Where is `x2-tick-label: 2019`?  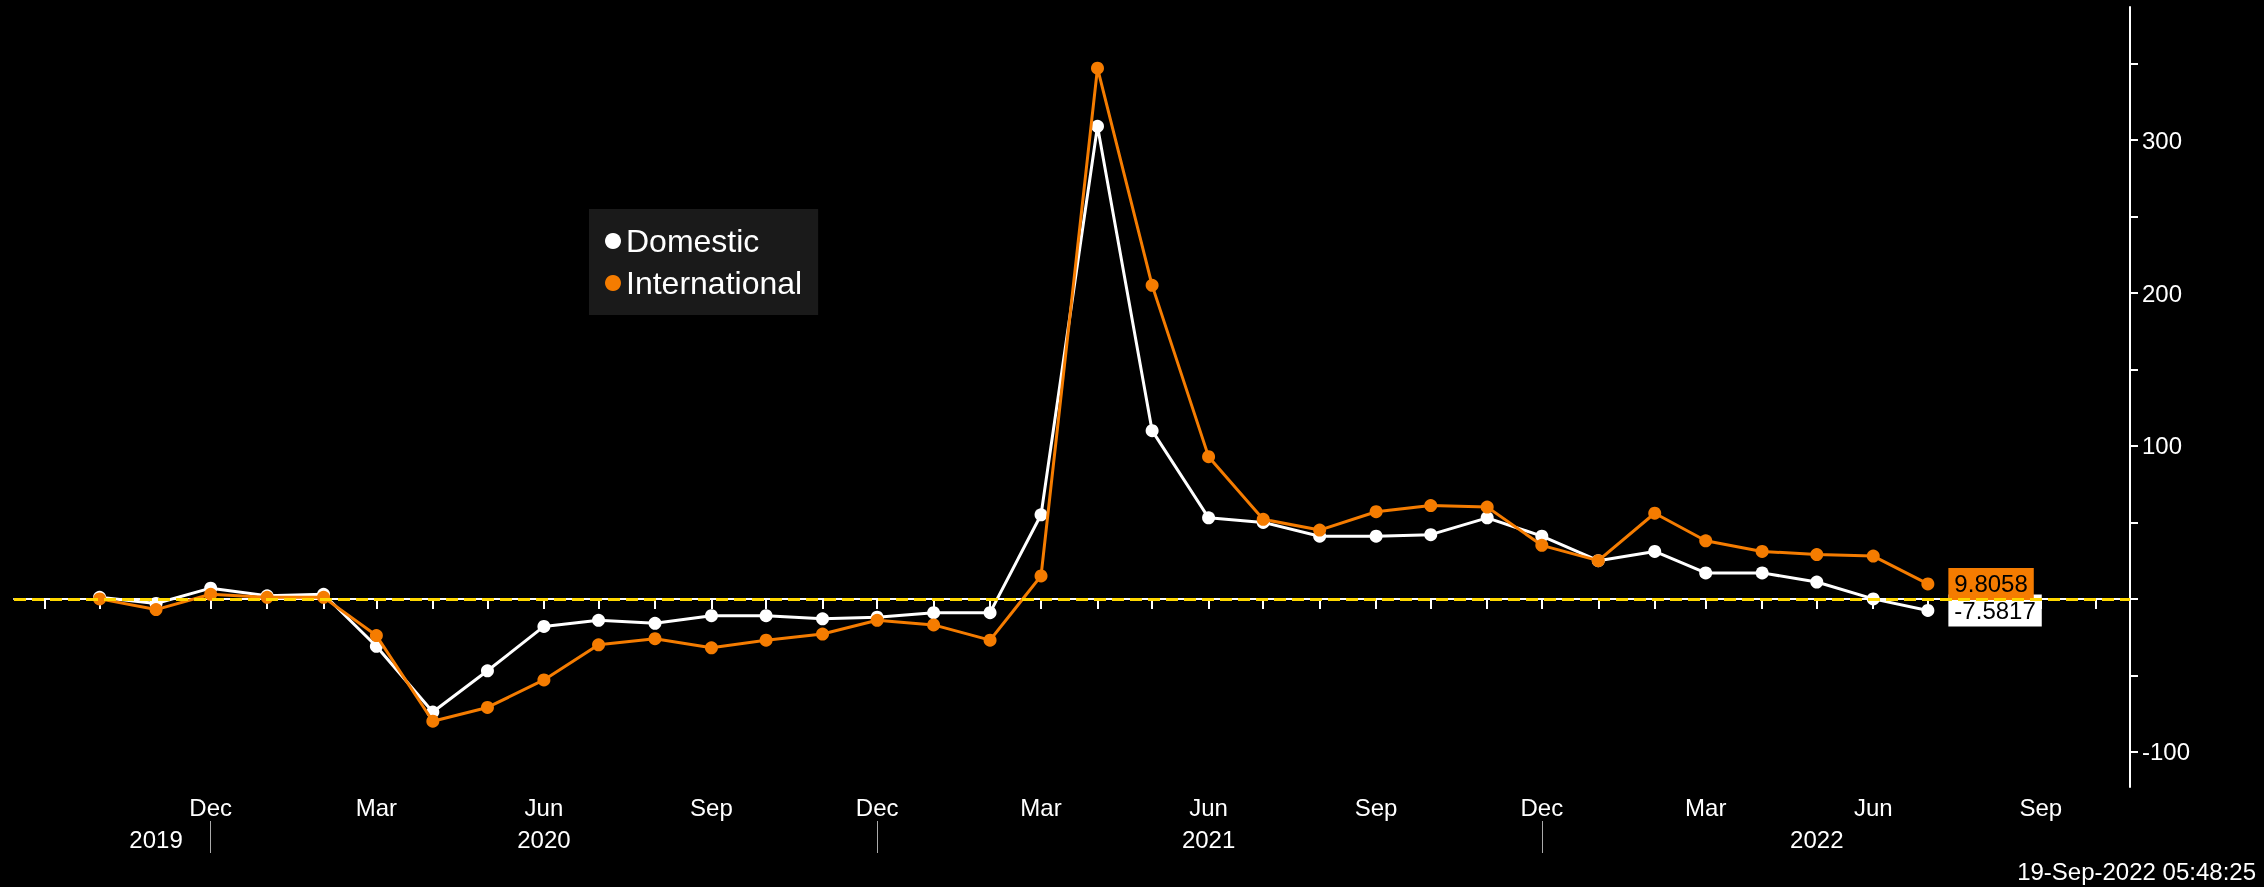 x2-tick-label: 2019 is located at coordinates (156, 839).